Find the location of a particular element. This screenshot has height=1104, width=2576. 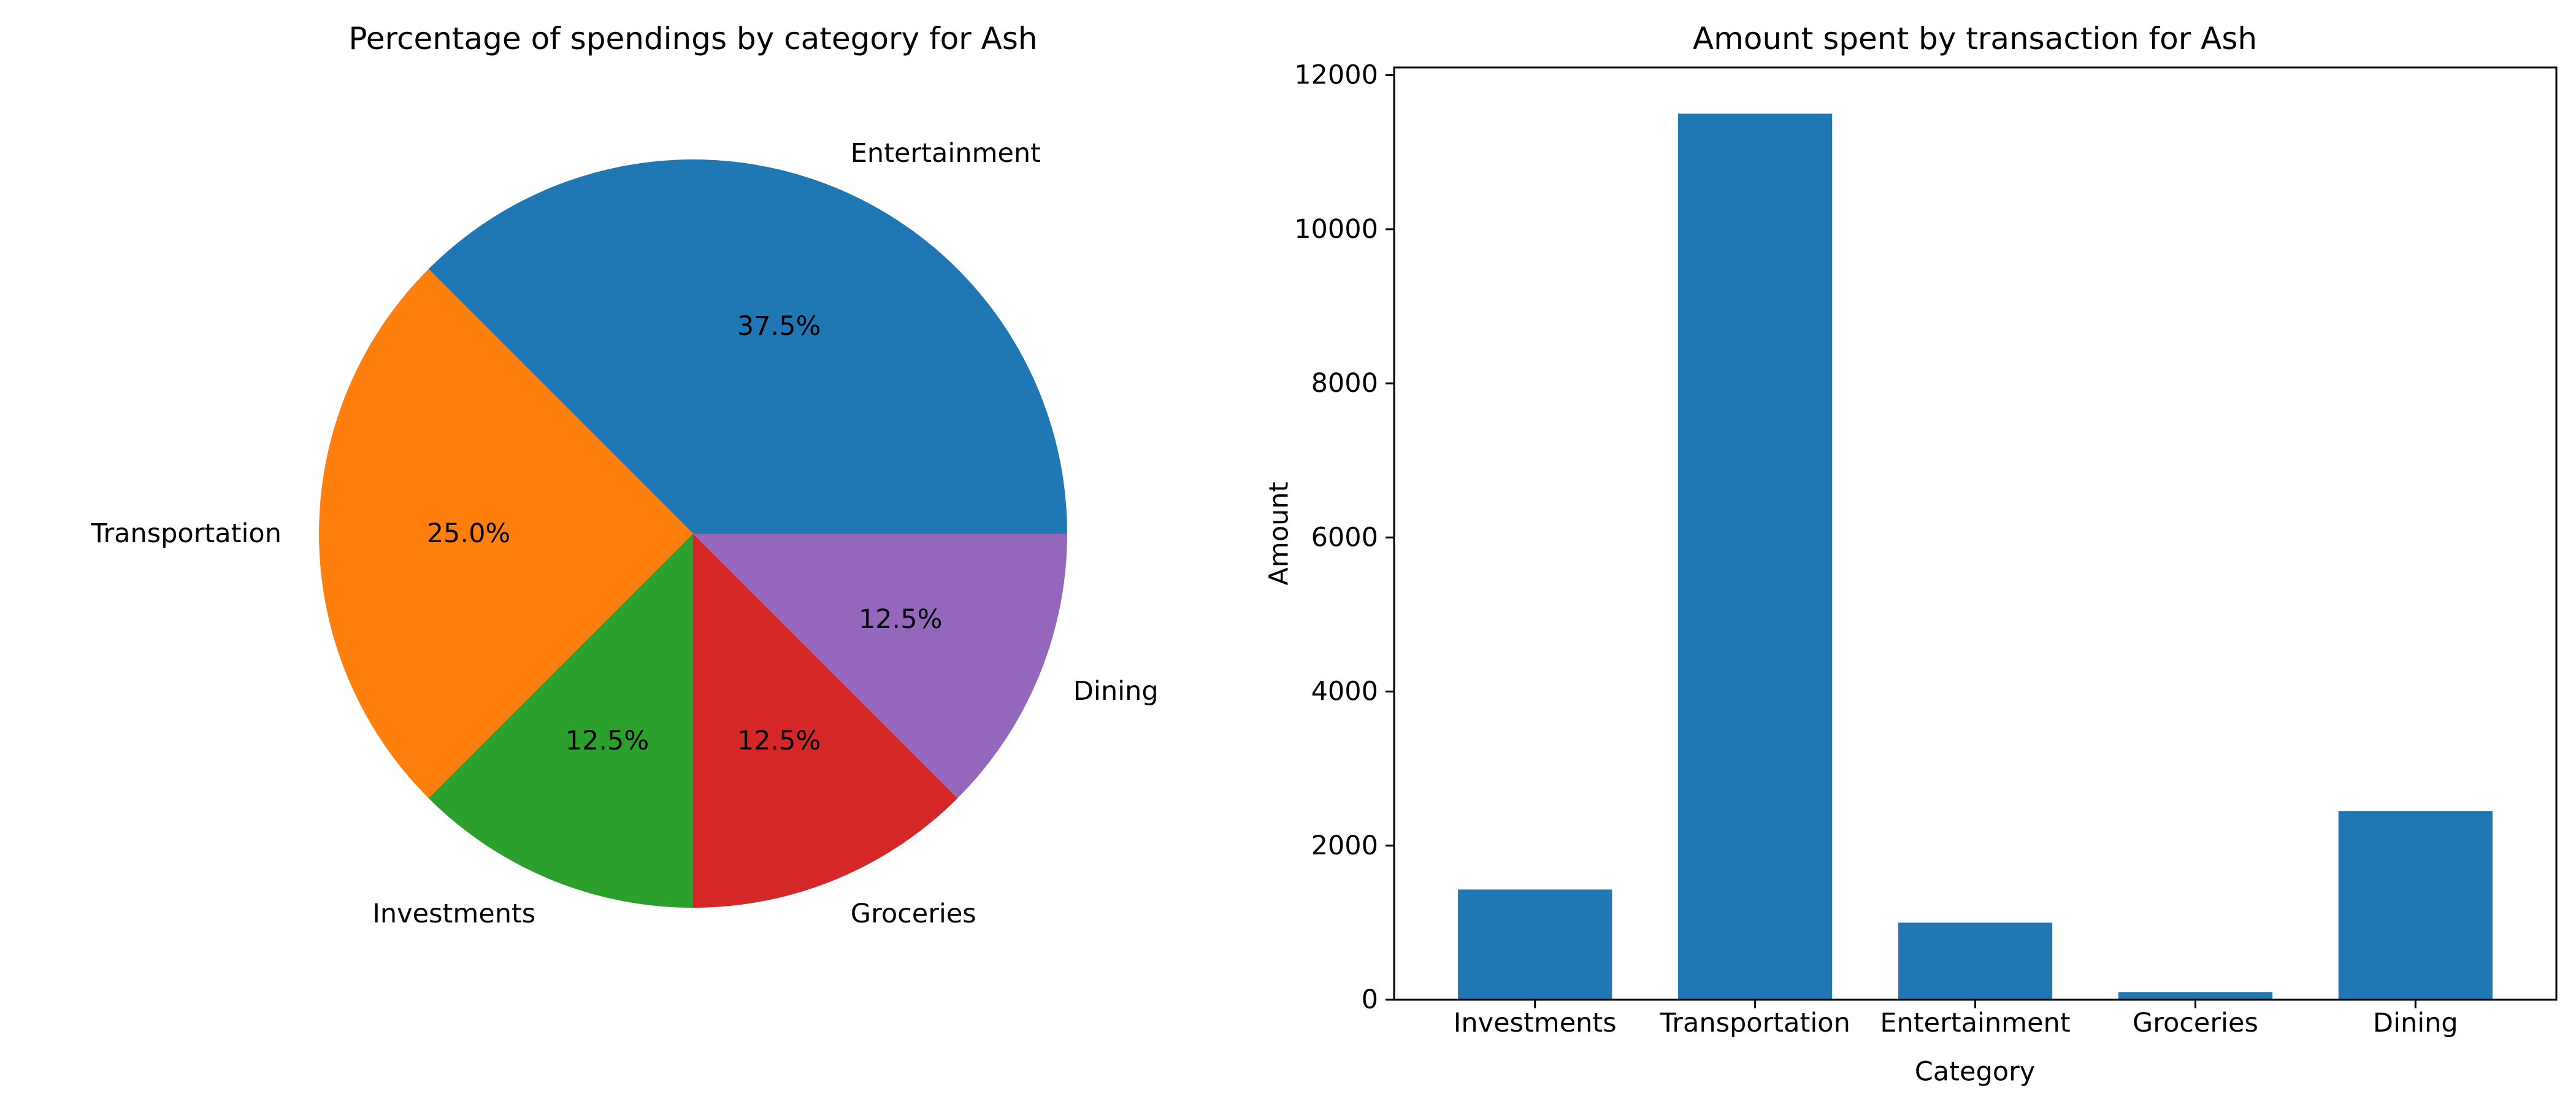

pie-percent-label: 37.5% is located at coordinates (779, 326).